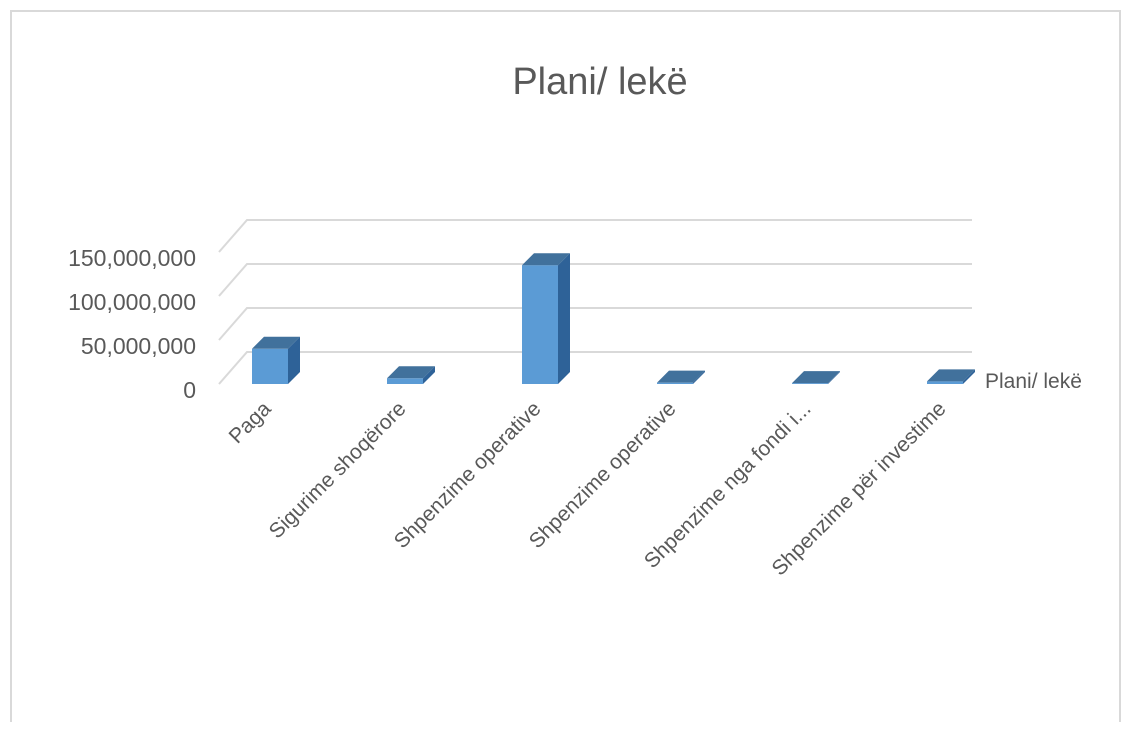  Describe the element at coordinates (189, 390) in the screenshot. I see `y-tick-label: 0` at that location.